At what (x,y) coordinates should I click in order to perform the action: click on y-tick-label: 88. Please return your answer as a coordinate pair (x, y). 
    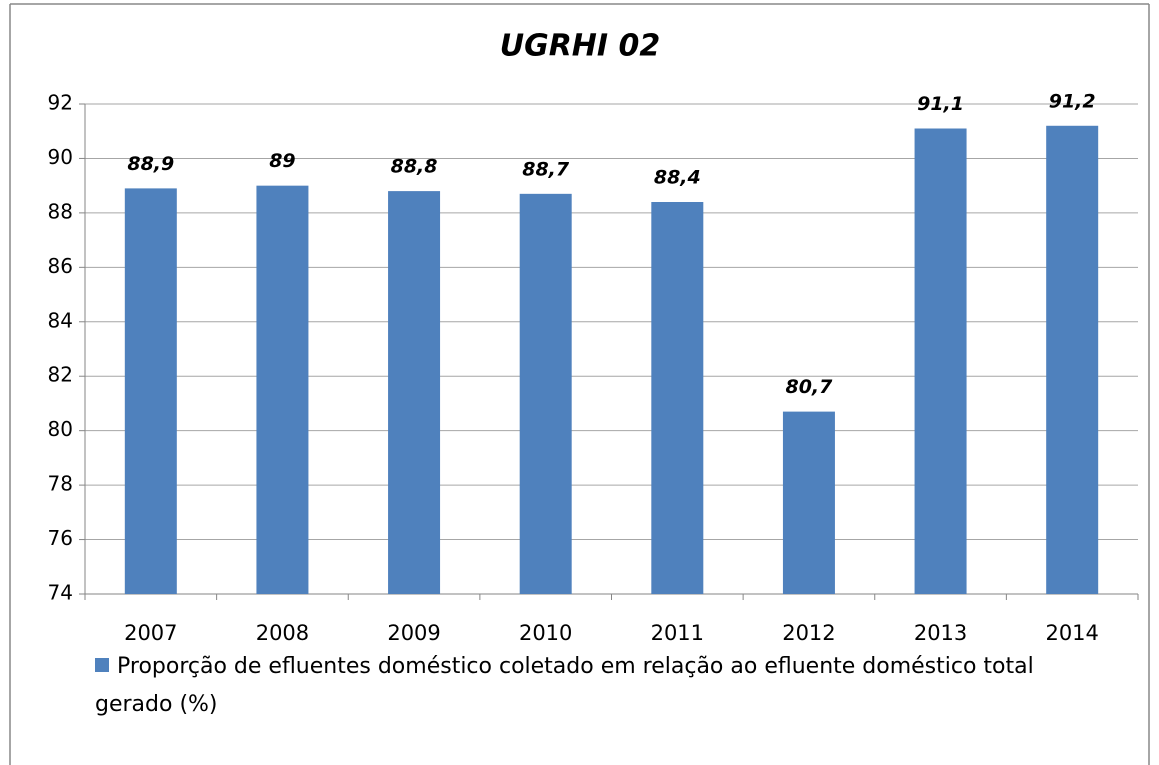
    Looking at the image, I should click on (60, 211).